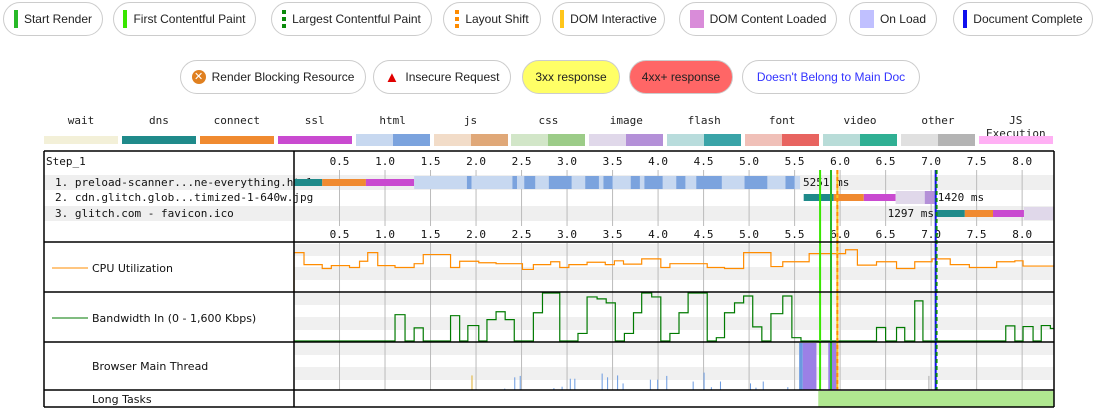  Describe the element at coordinates (938, 120) in the screenshot. I see `key-label: other` at that location.